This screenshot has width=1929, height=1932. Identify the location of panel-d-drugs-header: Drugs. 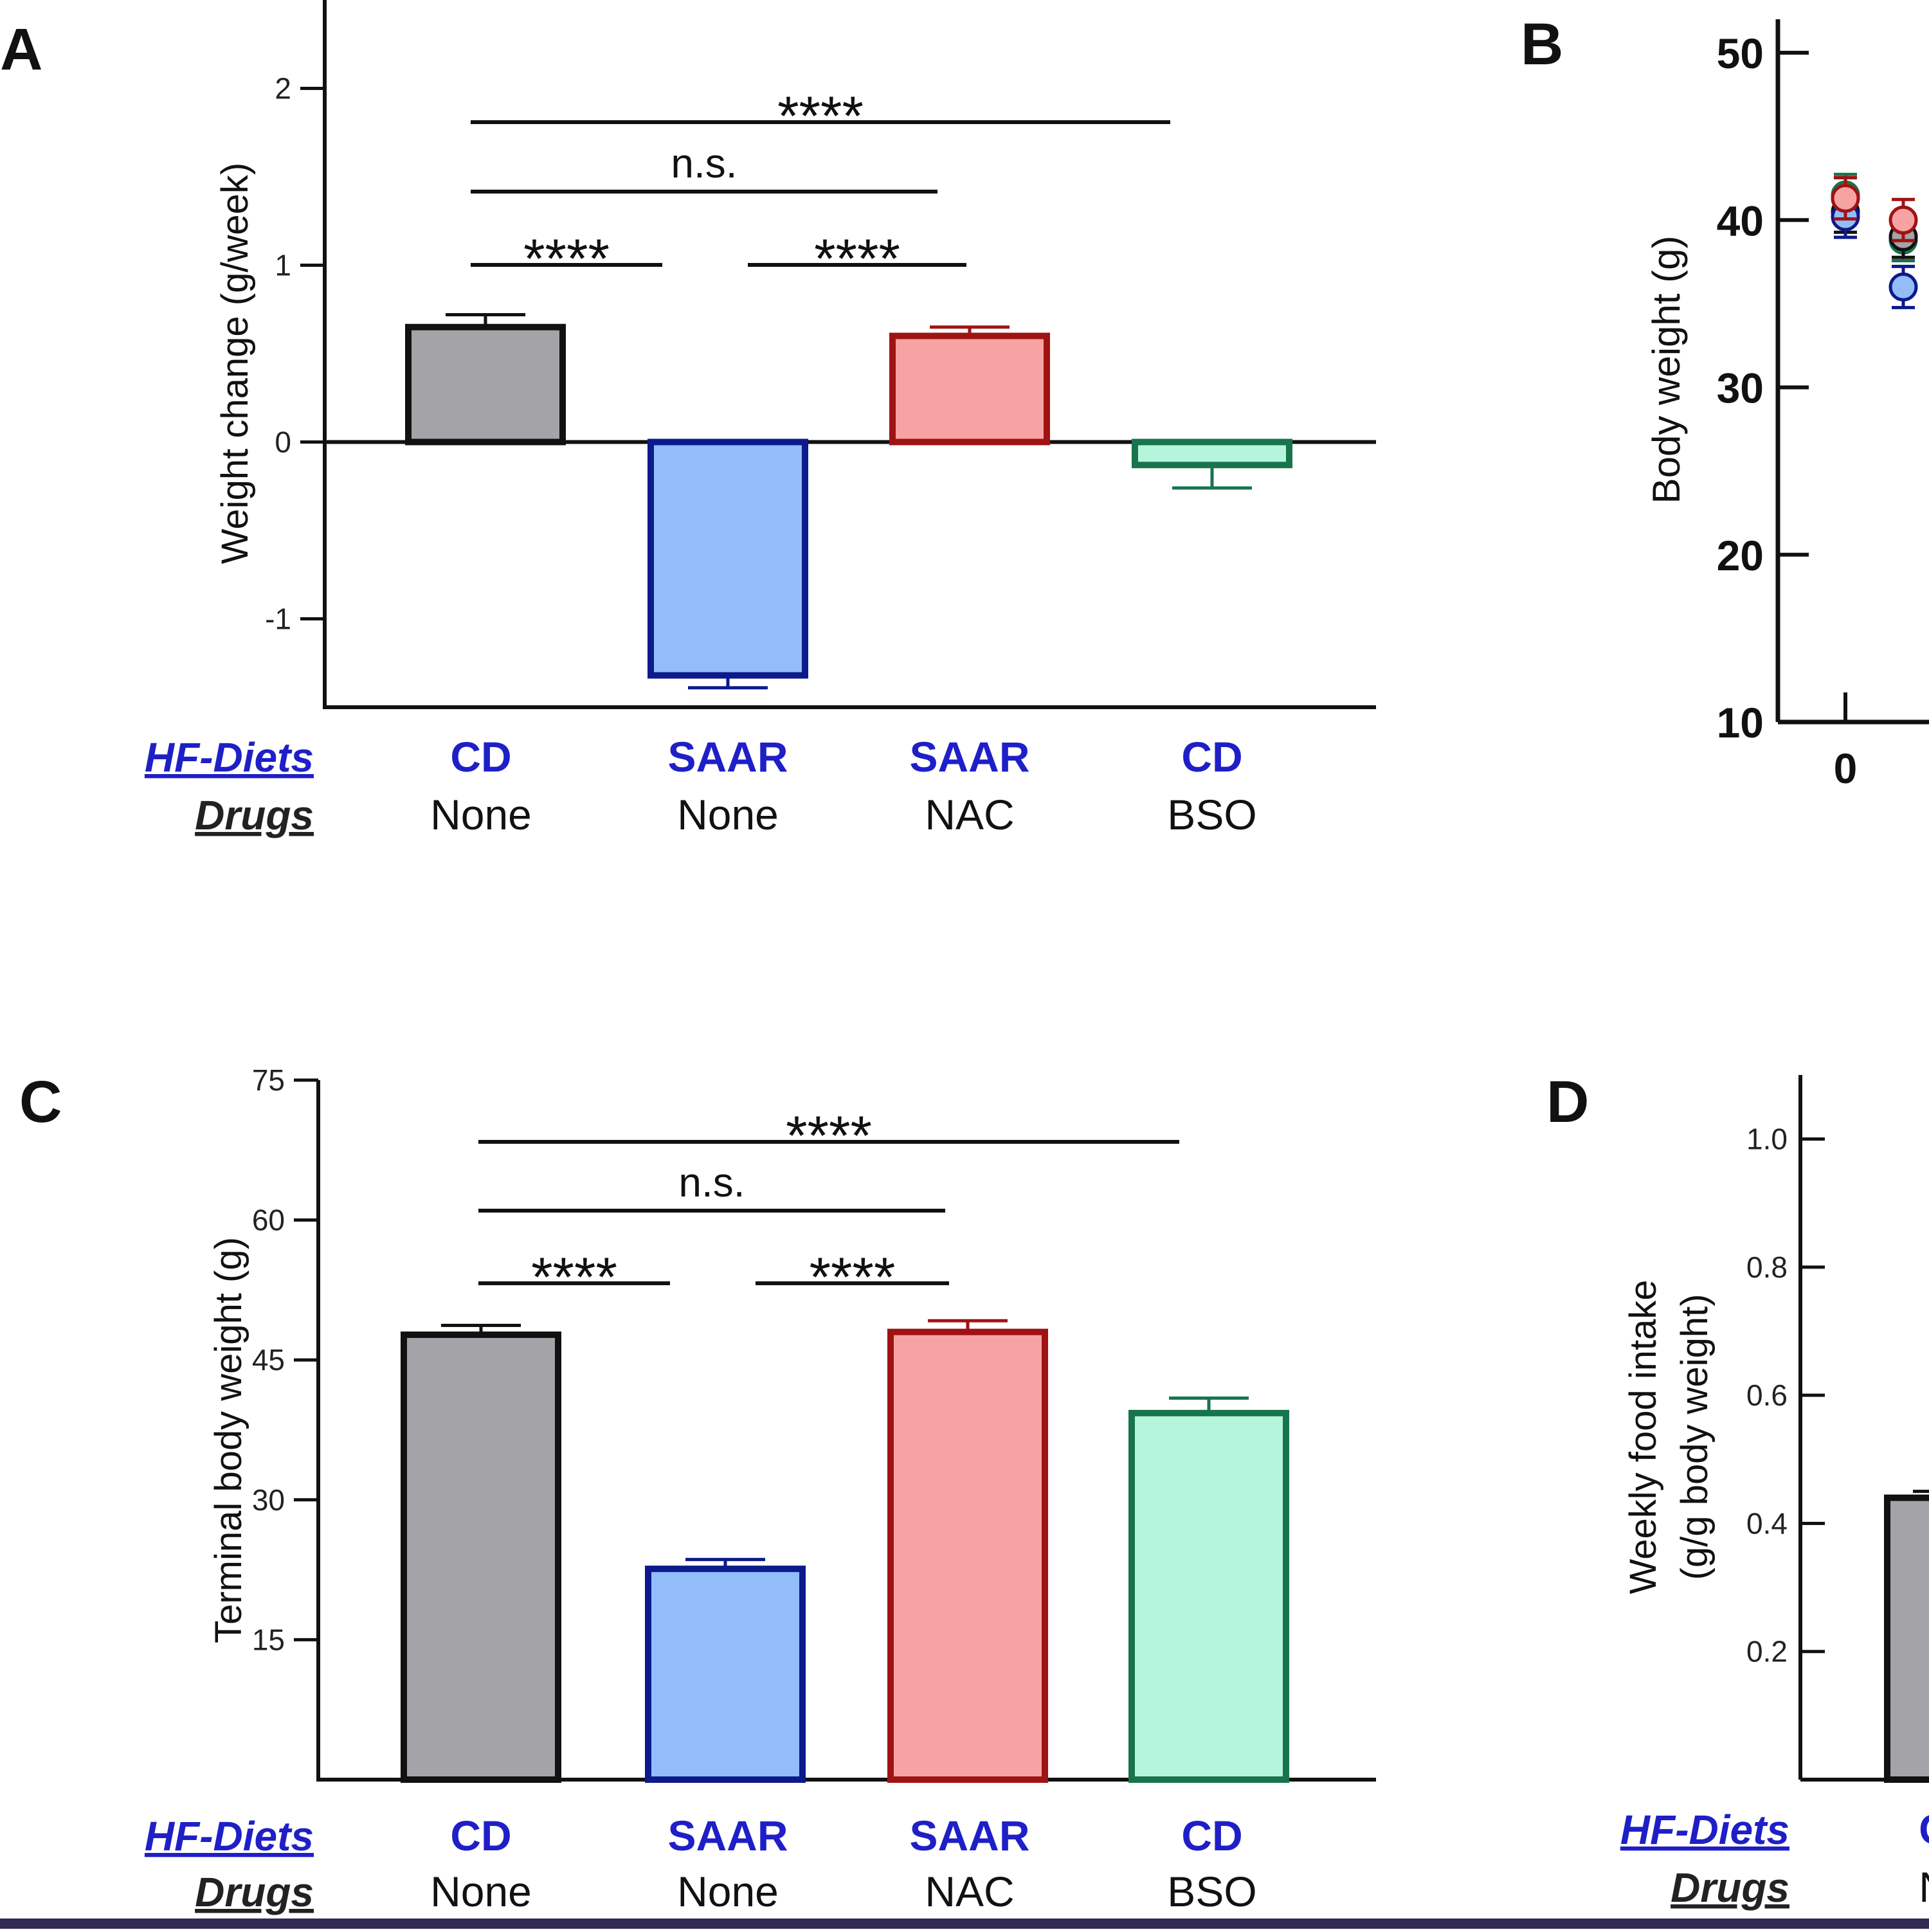
(1730, 1887).